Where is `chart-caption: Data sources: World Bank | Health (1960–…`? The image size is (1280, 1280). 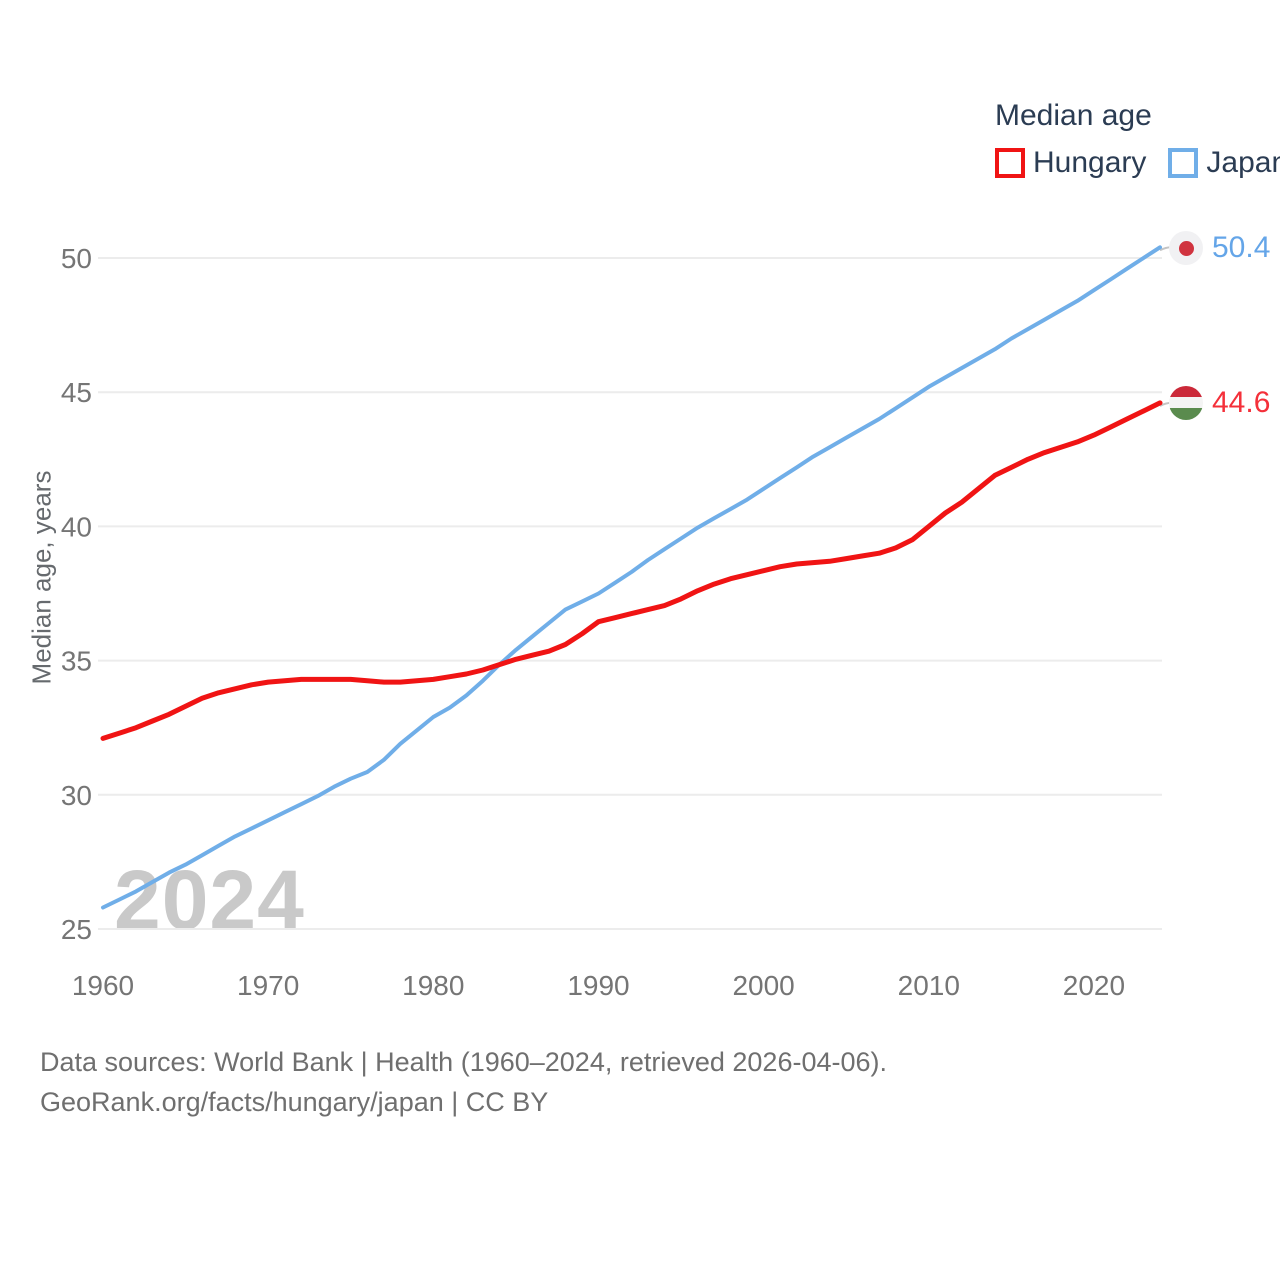 chart-caption: Data sources: World Bank | Health (1960–… is located at coordinates (463, 1082).